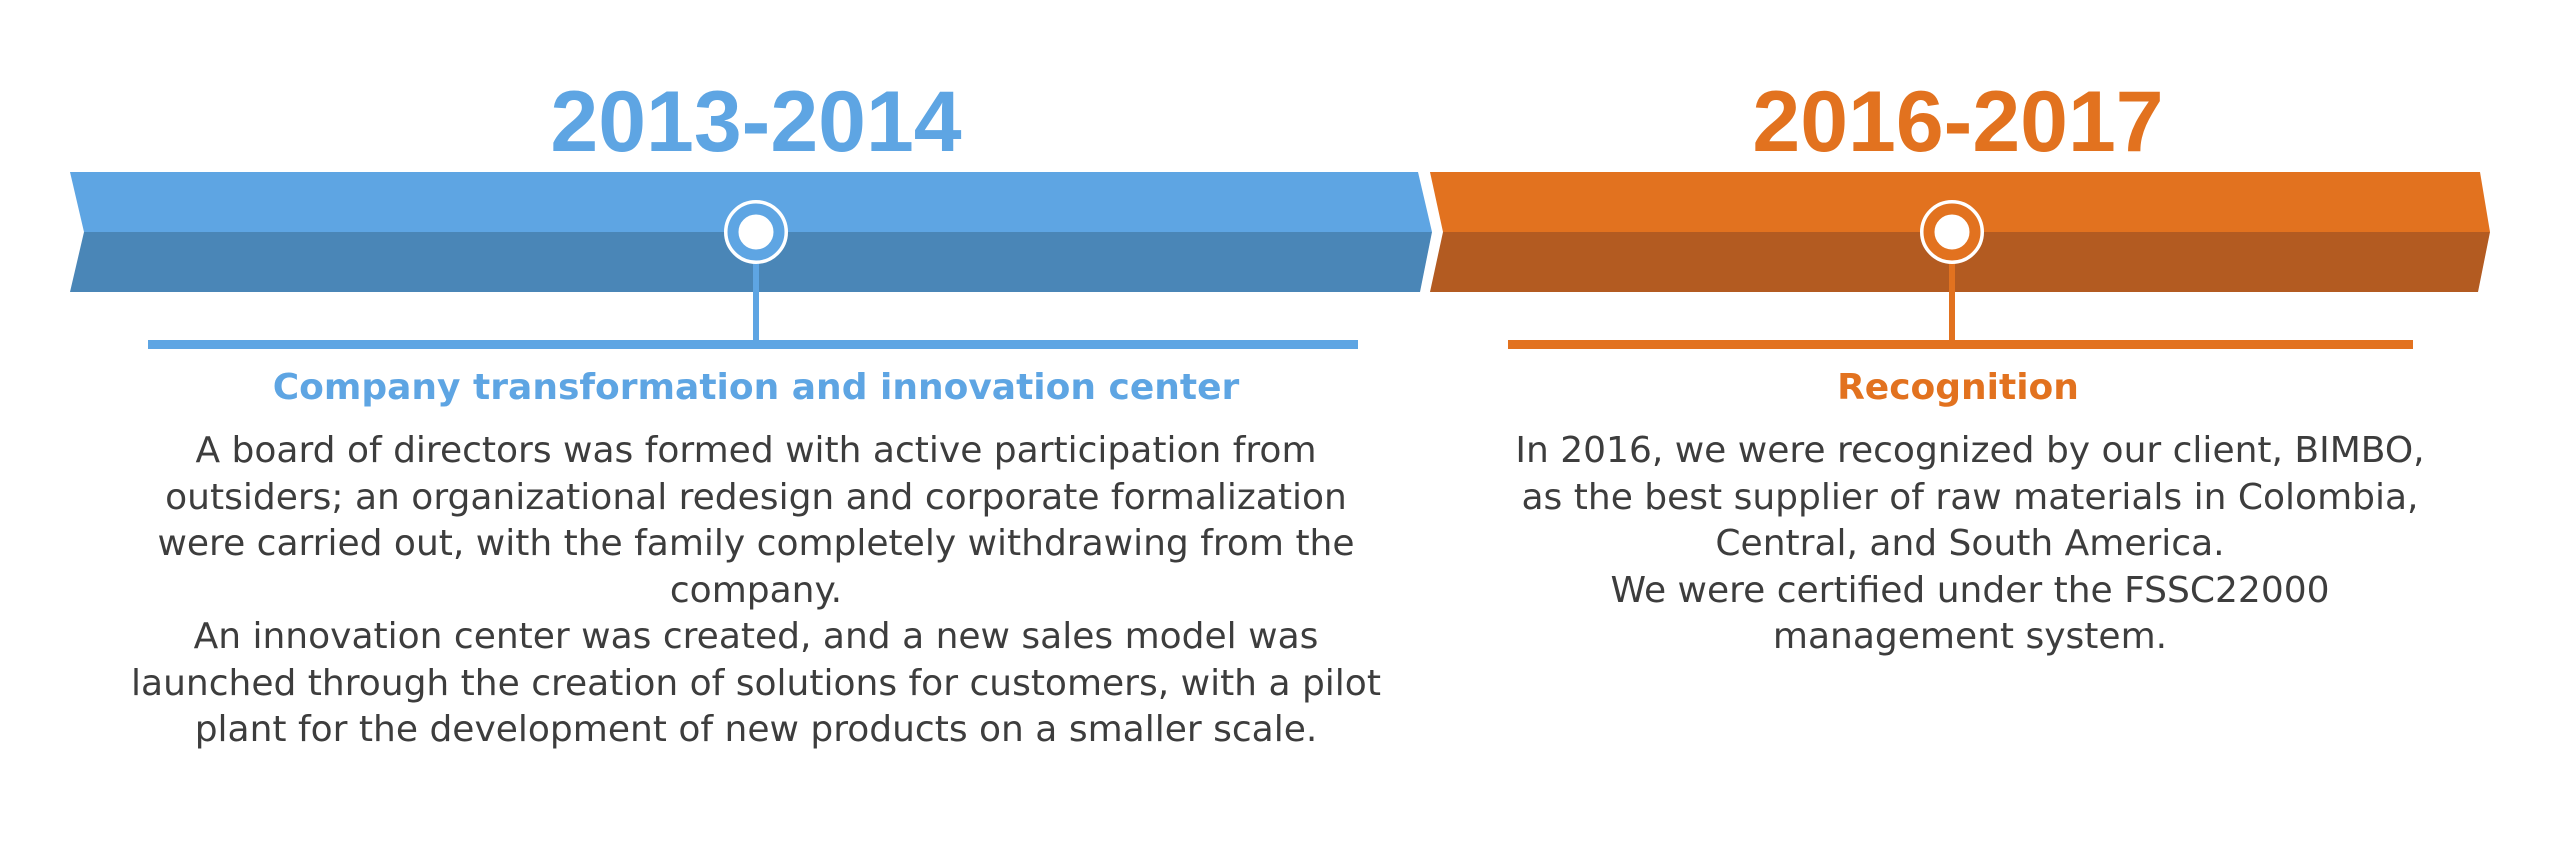 The width and height of the screenshot is (2560, 844). I want to click on timeline-segment-2013-2014, so click(751, 260).